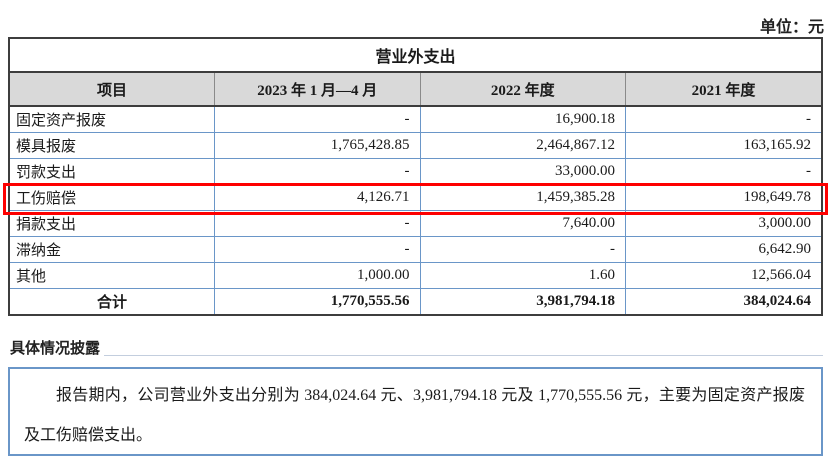 This screenshot has width=831, height=461. Describe the element at coordinates (55, 349) in the screenshot. I see `disclosure-heading: 具体情况披露` at that location.